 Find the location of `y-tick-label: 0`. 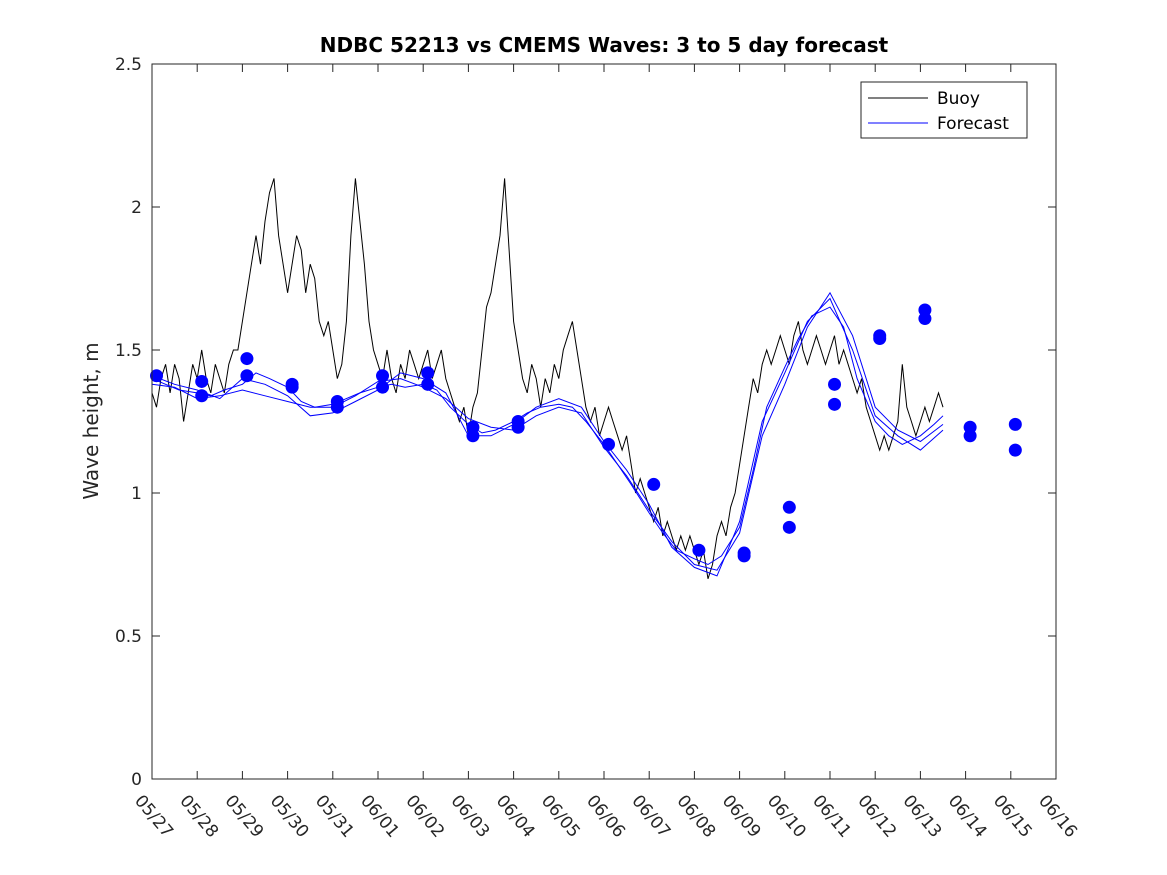

y-tick-label: 0 is located at coordinates (136, 780).